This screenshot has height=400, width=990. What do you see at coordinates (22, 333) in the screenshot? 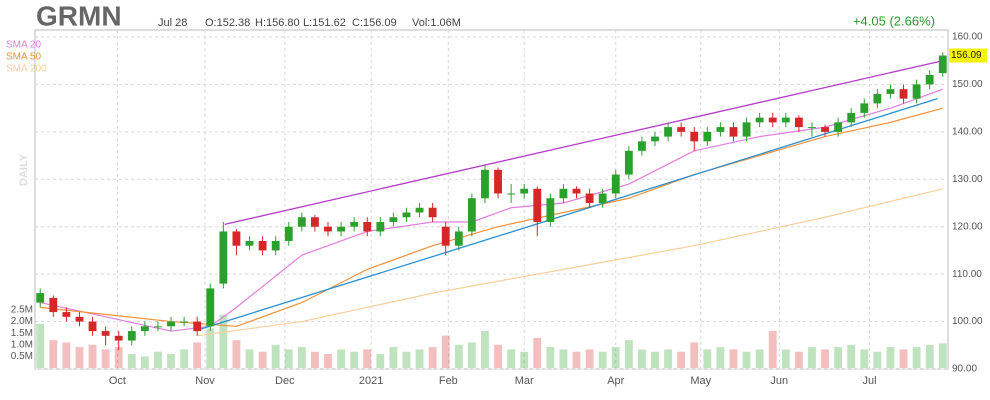
I see `volume-tick-label: 1.5M` at bounding box center [22, 333].